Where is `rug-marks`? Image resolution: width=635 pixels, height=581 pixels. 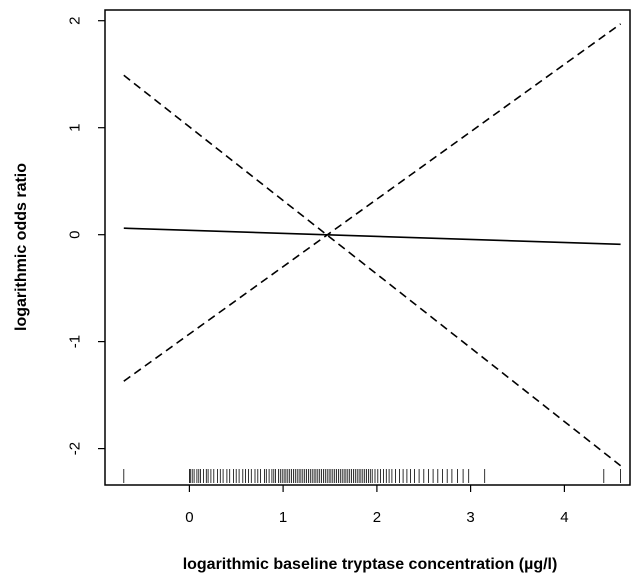
rug-marks is located at coordinates (372, 476).